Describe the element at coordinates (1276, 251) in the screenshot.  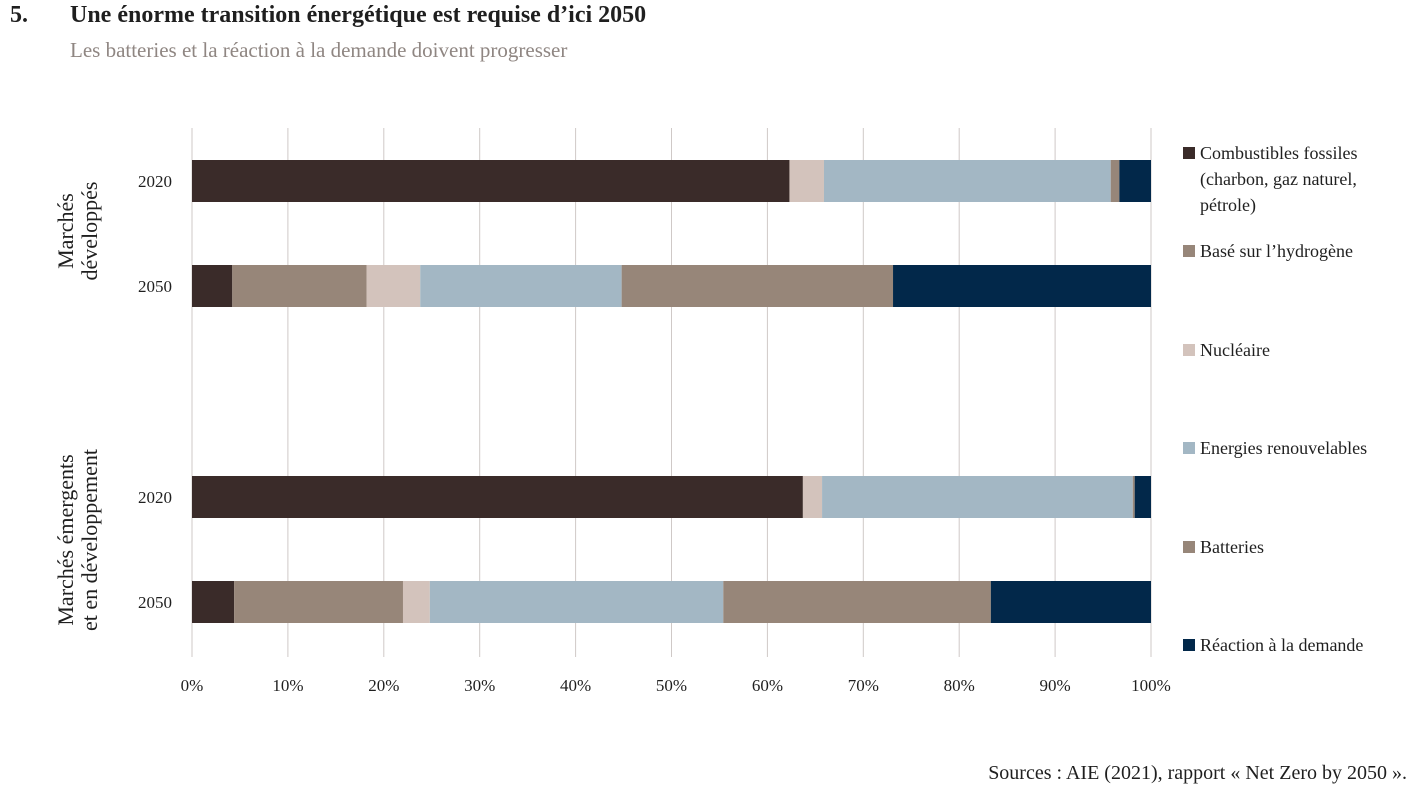
I see `legend-label: Basé sur l’hydrogène` at that location.